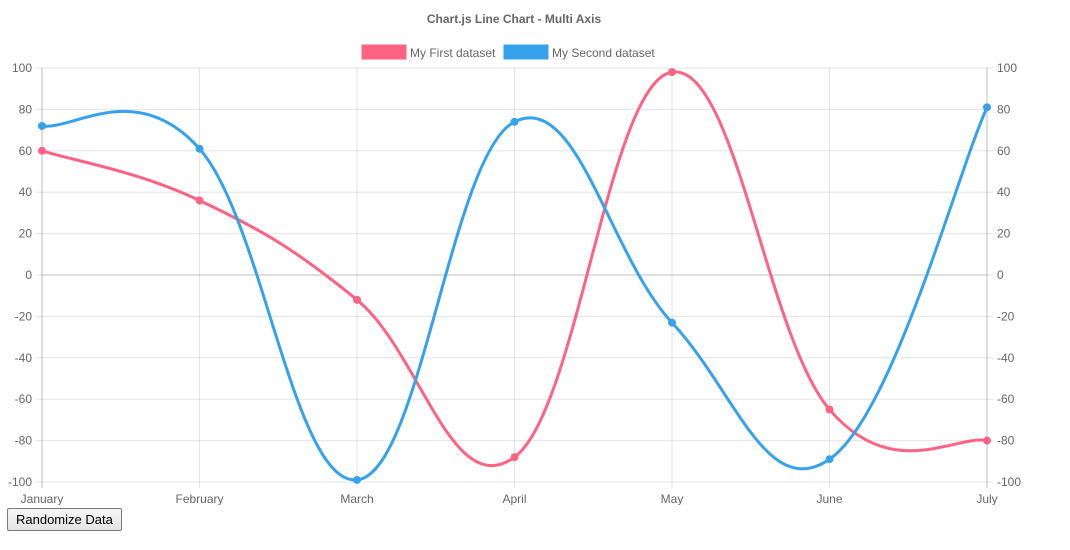  I want to click on y-right-tick-label: 60, so click(1004, 151).